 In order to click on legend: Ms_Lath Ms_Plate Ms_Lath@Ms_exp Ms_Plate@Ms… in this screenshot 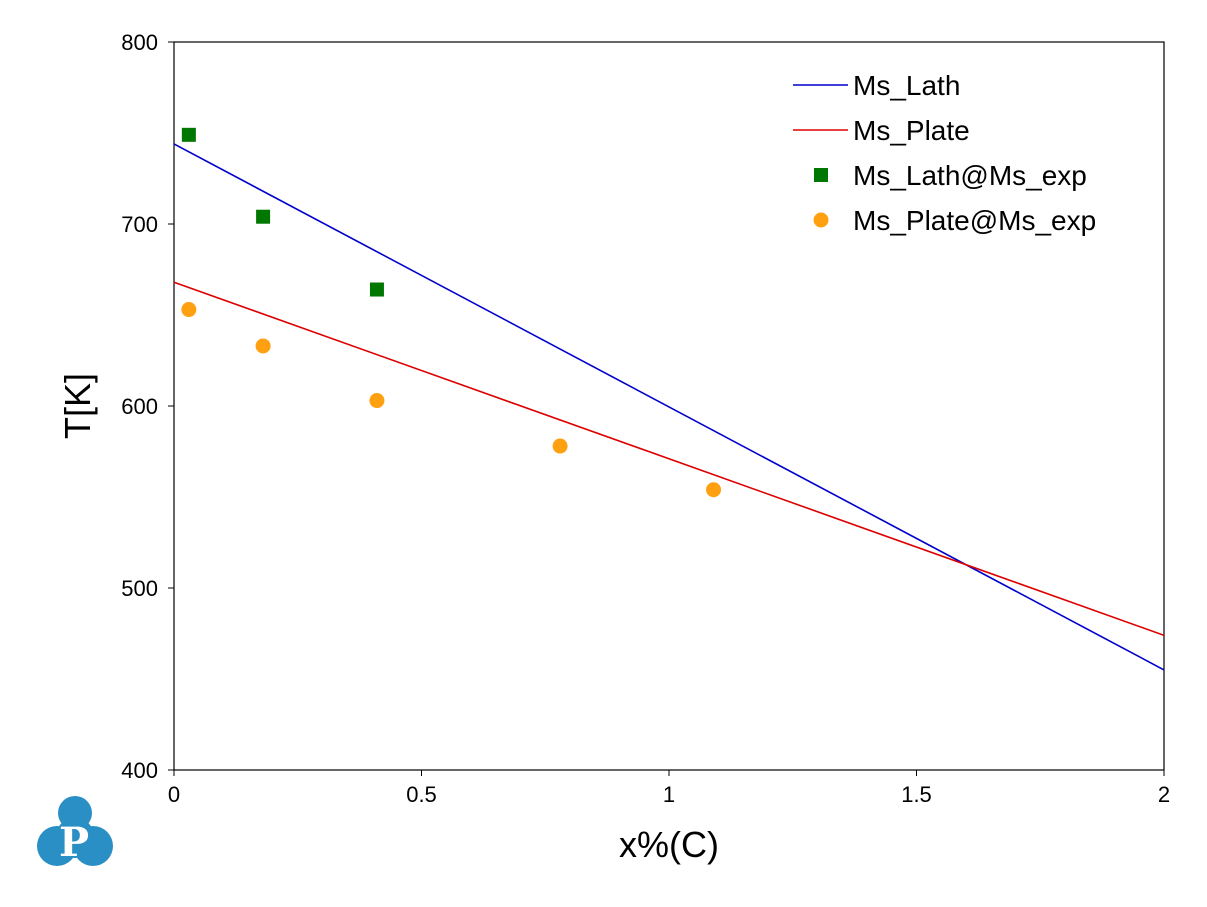, I will do `click(944, 153)`.